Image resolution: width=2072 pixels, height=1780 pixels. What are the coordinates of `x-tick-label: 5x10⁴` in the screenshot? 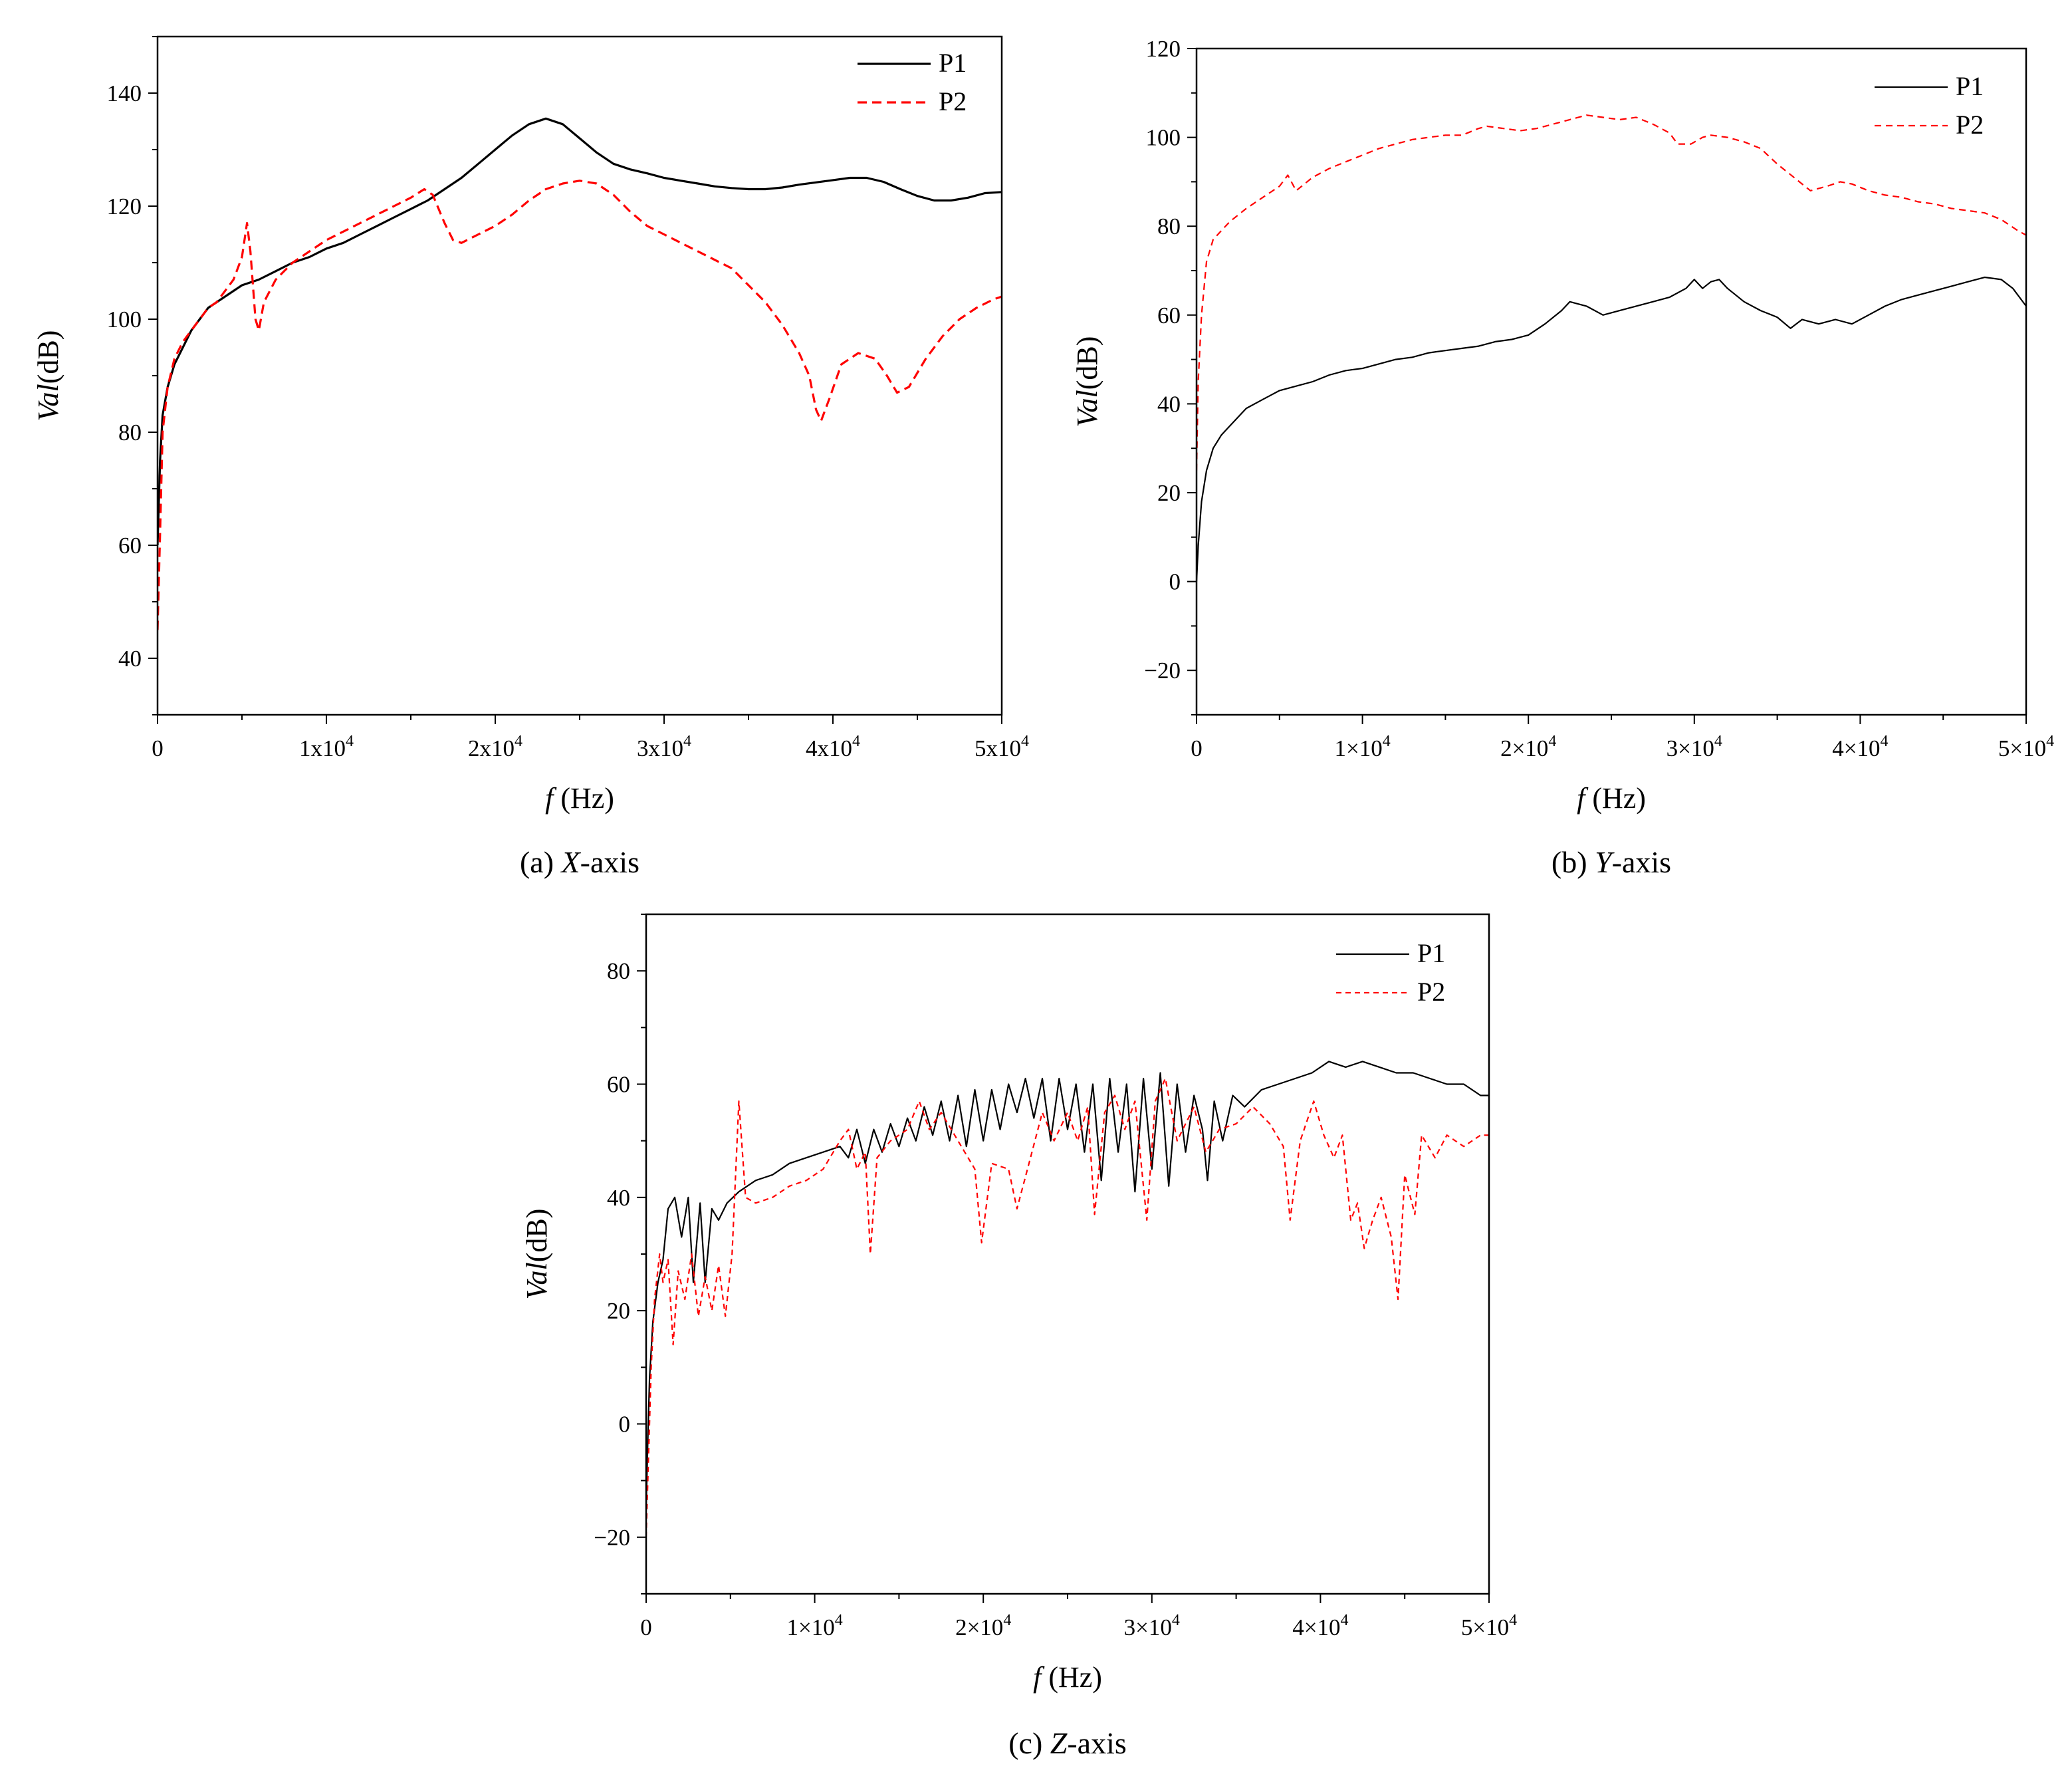 It's located at (1002, 747).